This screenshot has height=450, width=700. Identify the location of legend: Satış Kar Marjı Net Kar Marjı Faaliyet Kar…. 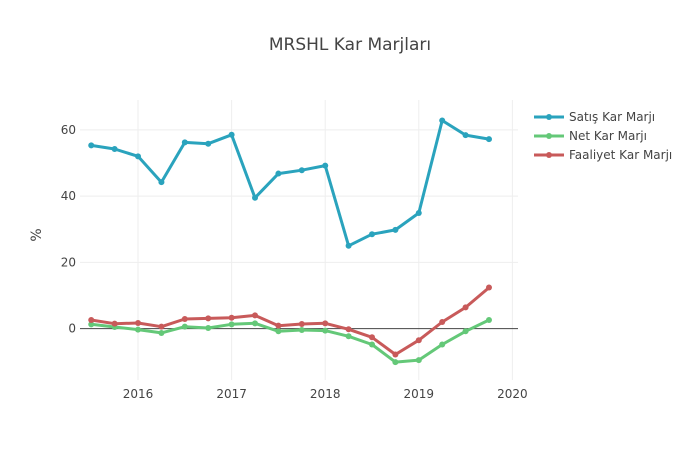
(603, 136).